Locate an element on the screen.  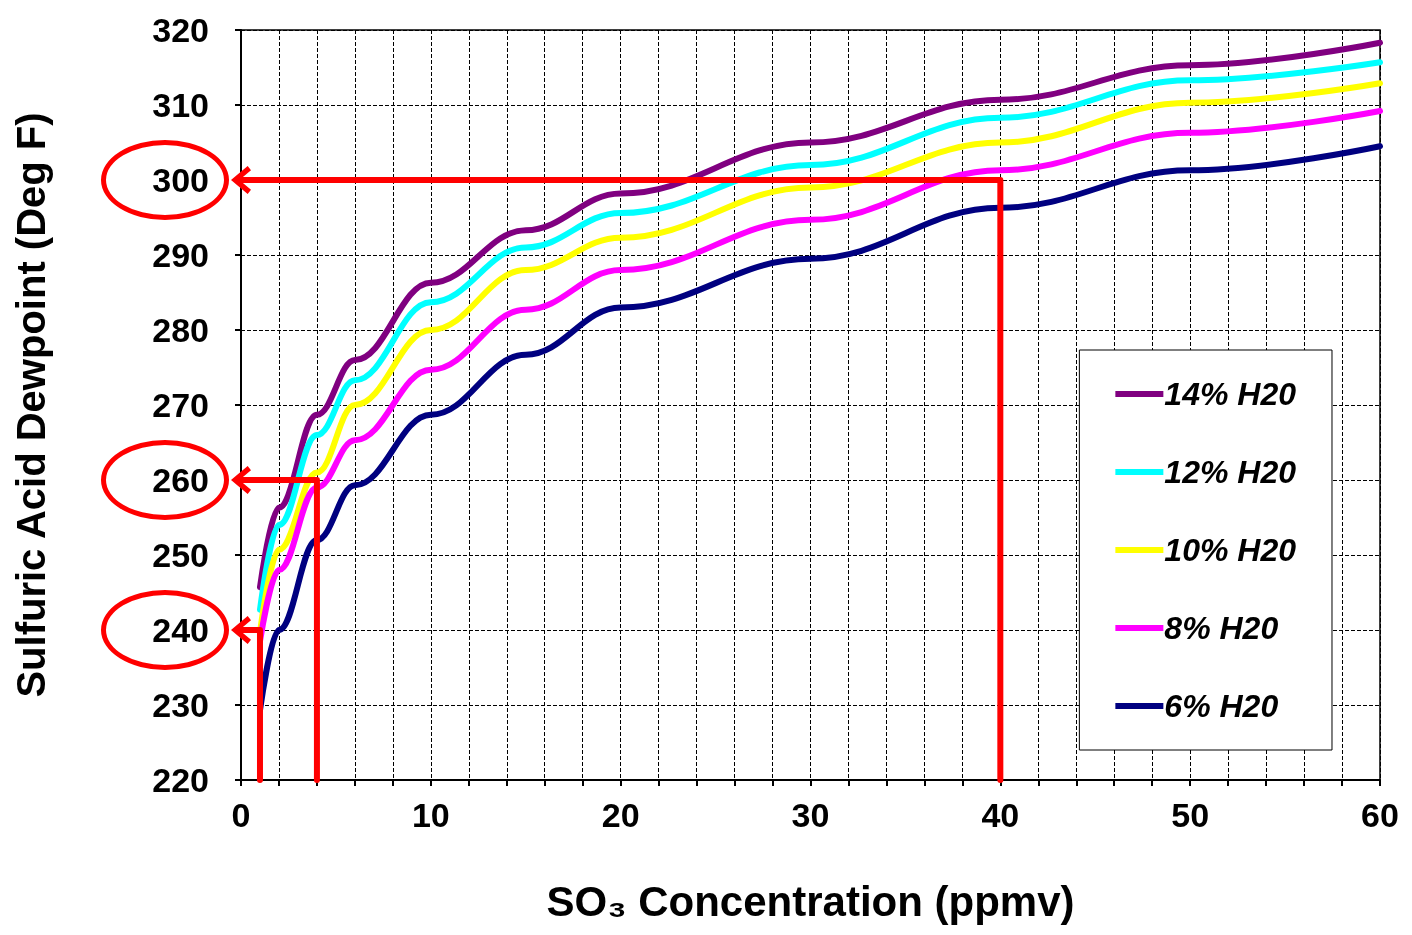
y-tick-label: 220 is located at coordinates (180, 780).